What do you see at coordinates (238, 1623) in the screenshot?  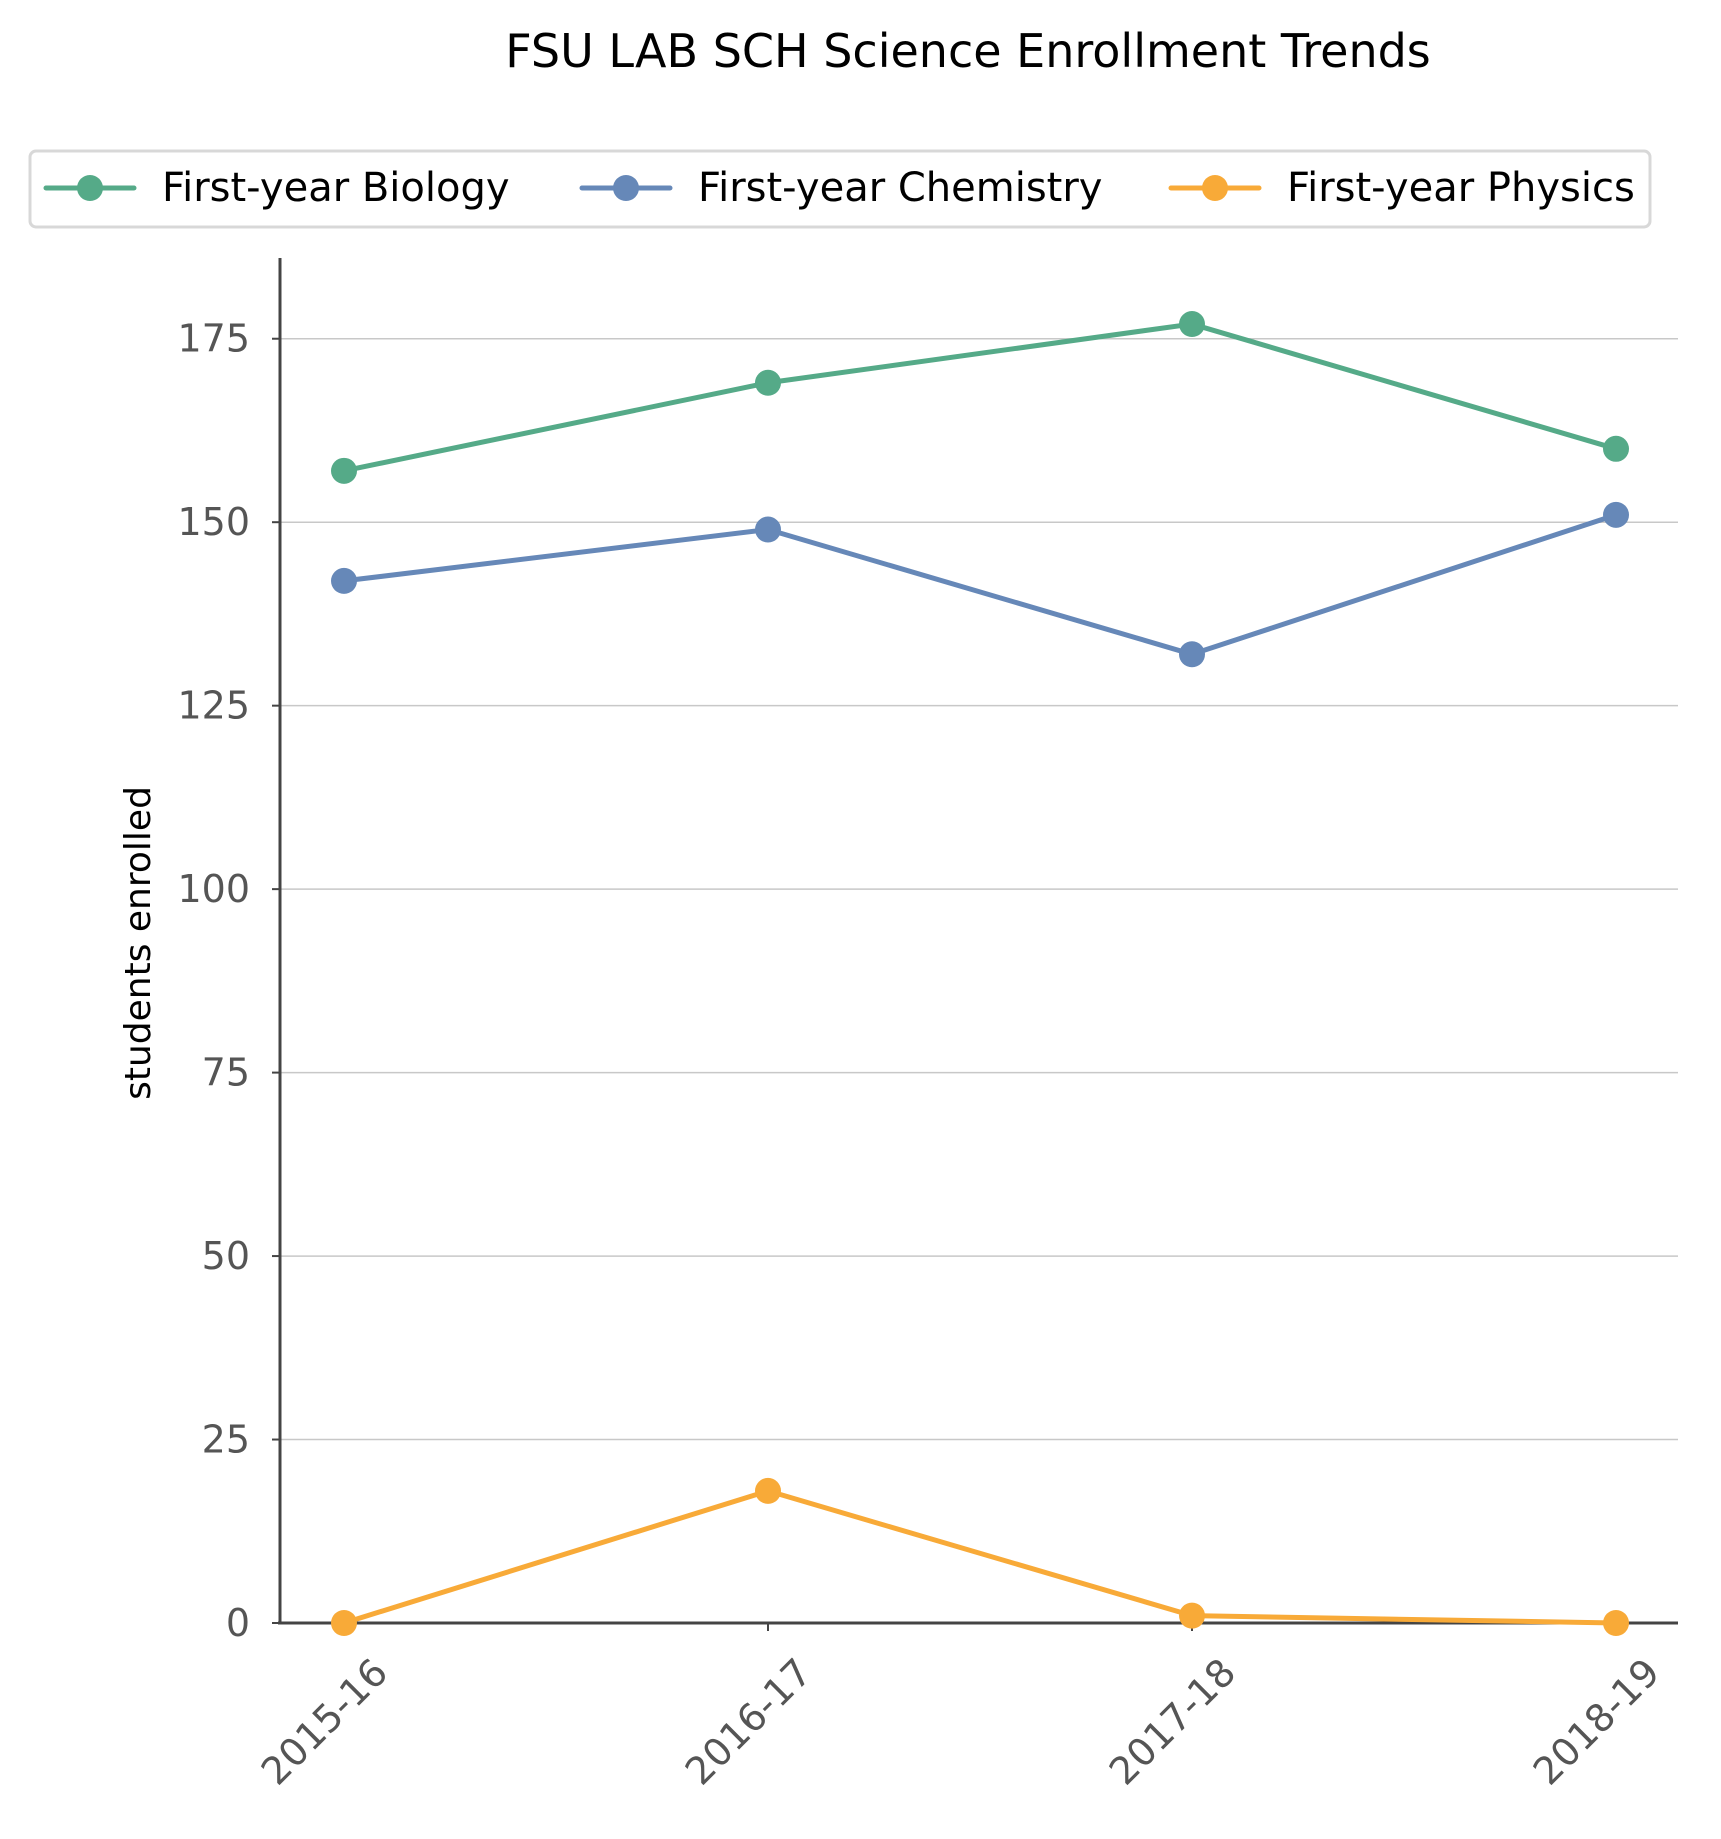 I see `y-tick-label: 0` at bounding box center [238, 1623].